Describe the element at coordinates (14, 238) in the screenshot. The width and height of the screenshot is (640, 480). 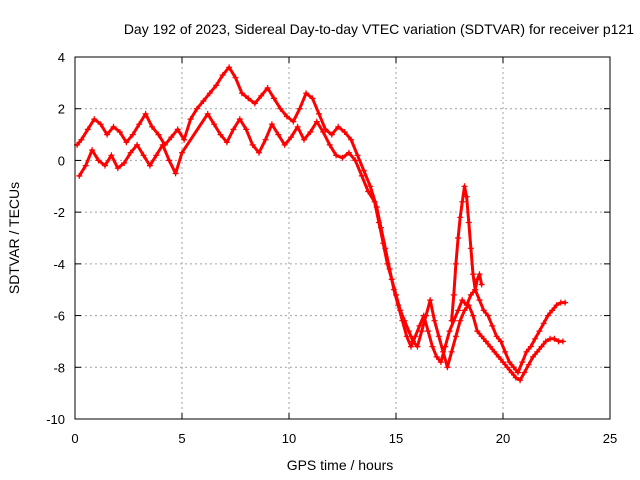
I see `y-axis-label: SDTVAR / TECUs` at that location.